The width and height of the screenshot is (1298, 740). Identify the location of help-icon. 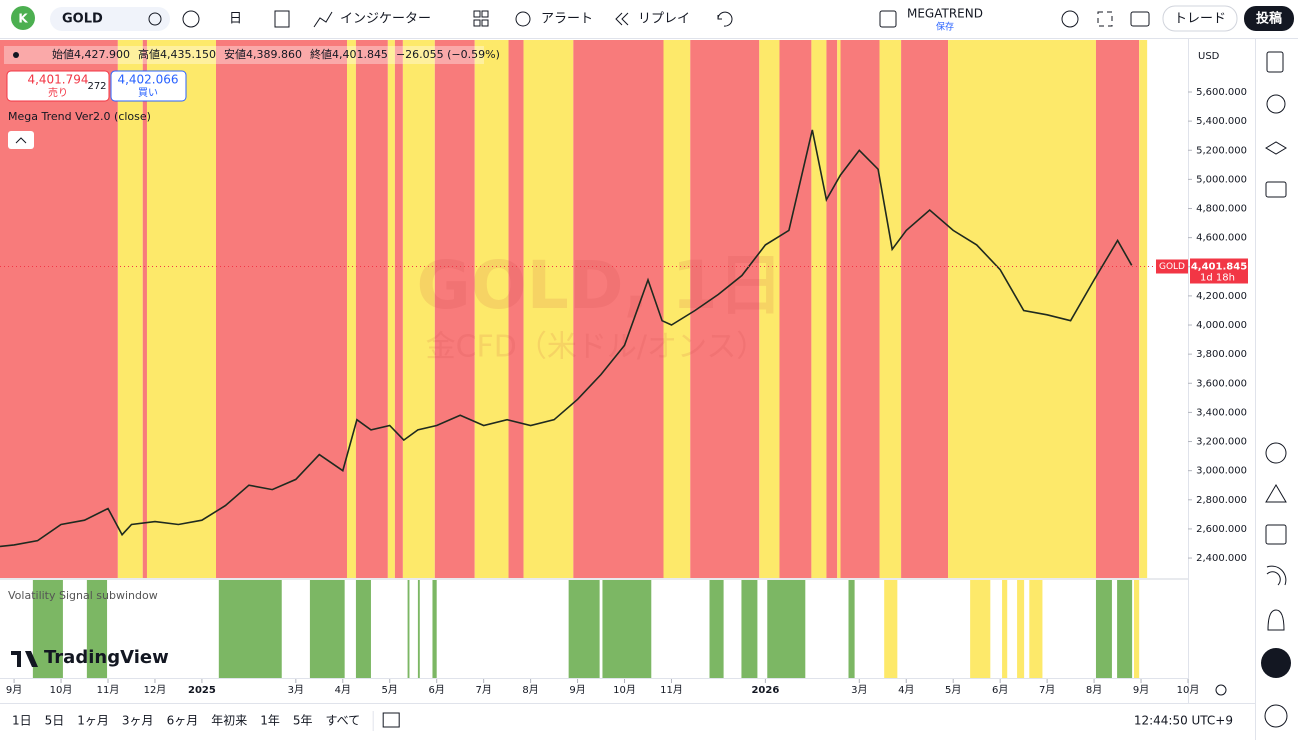
(1276, 716).